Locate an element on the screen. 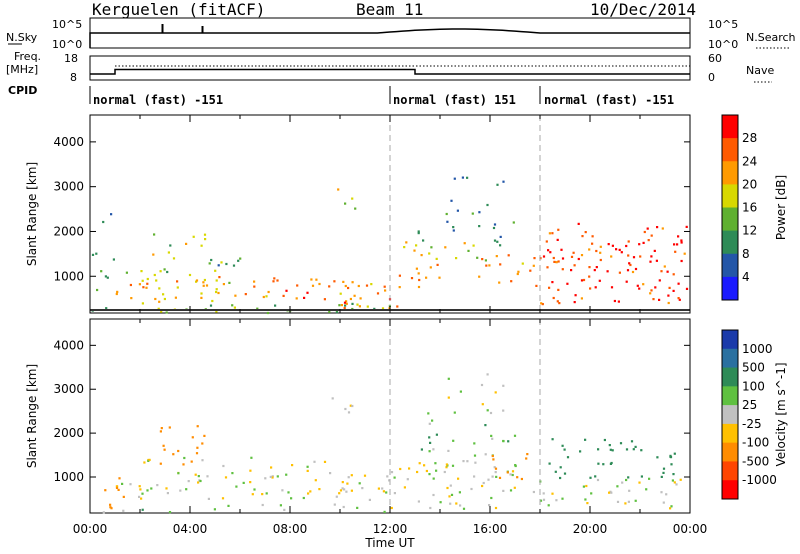 This screenshot has height=554, width=800. colorbar-tick-label: 100 is located at coordinates (753, 386).